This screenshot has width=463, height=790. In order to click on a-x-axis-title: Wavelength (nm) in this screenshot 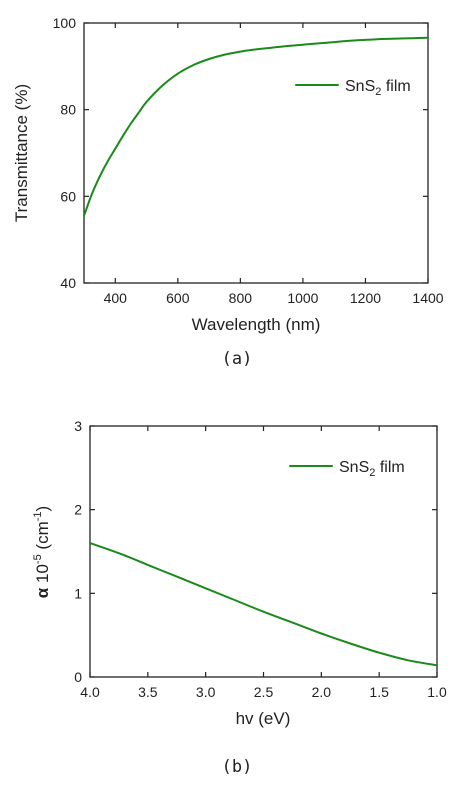, I will do `click(256, 324)`.